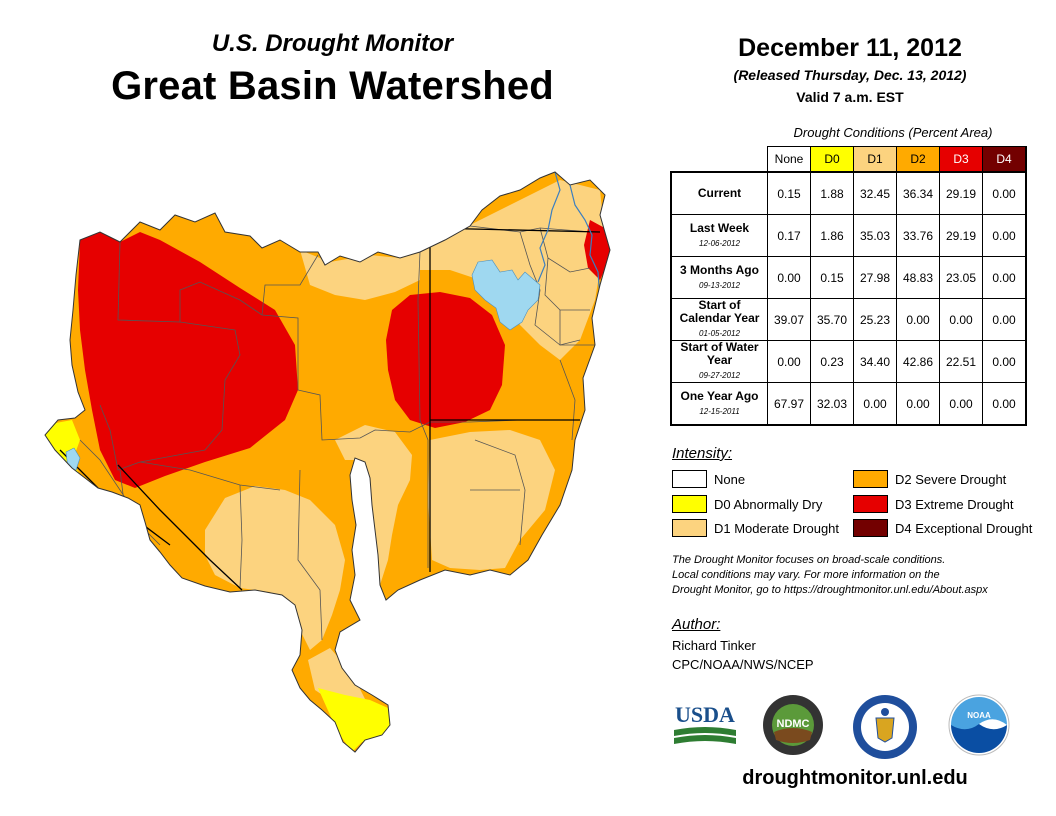 The width and height of the screenshot is (1056, 816). I want to click on row-label: One Year Ago 12-15-2011, so click(719, 404).